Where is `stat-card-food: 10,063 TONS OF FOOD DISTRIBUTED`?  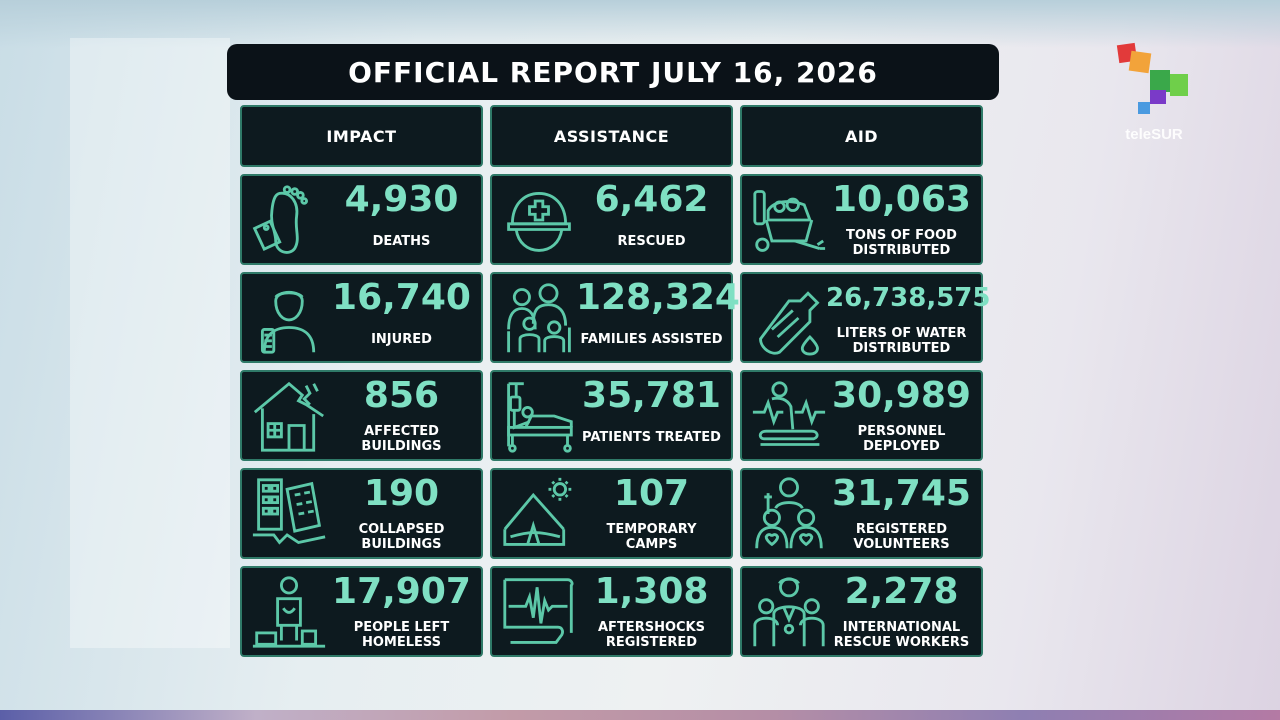 stat-card-food: 10,063 TONS OF FOOD DISTRIBUTED is located at coordinates (861, 219).